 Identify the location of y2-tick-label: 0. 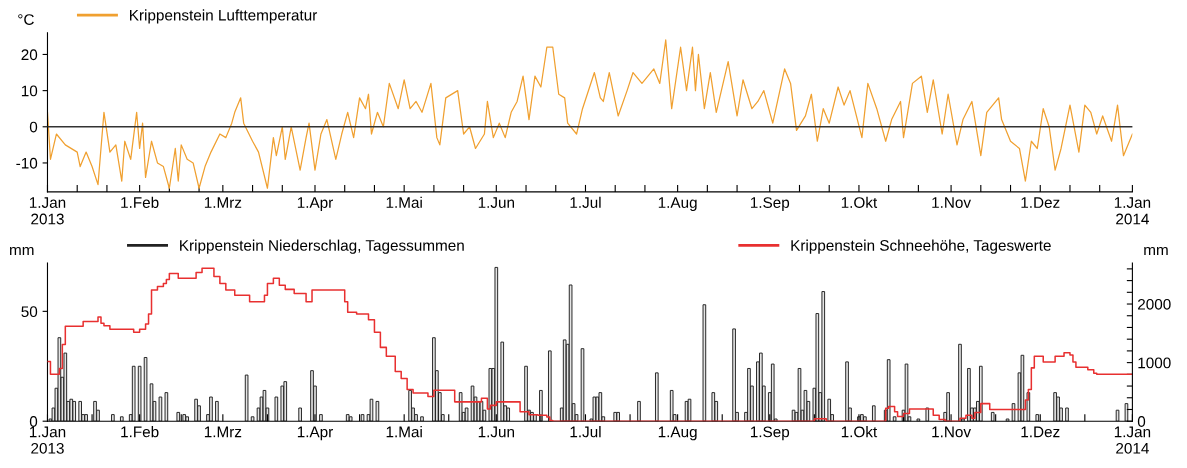
(1141, 421).